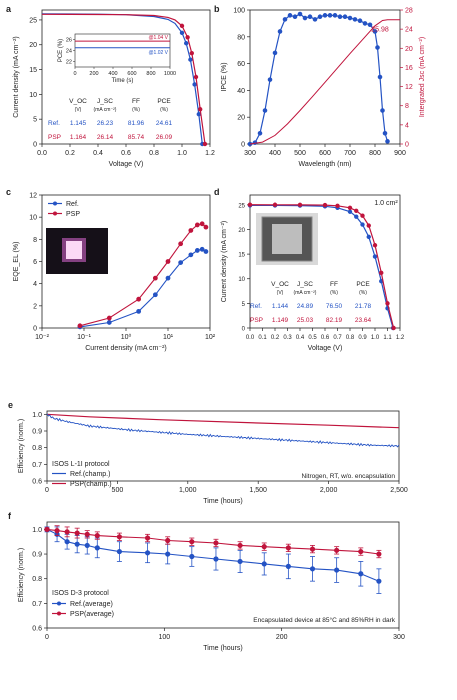 Image resolution: width=457 pixels, height=700 pixels. Describe the element at coordinates (91, 484) in the screenshot. I see `legend-entry: PSP(champ.)` at that location.